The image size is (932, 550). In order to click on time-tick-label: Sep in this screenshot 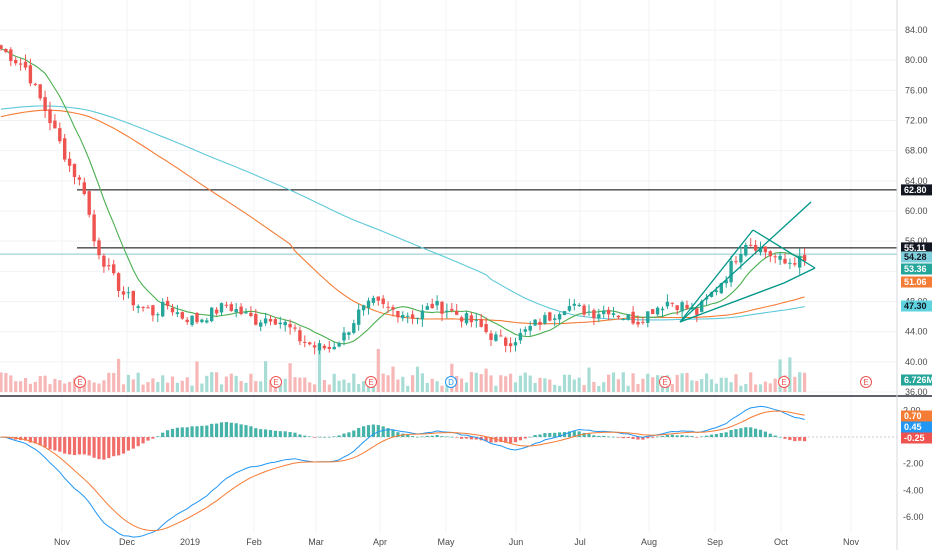, I will do `click(715, 542)`.